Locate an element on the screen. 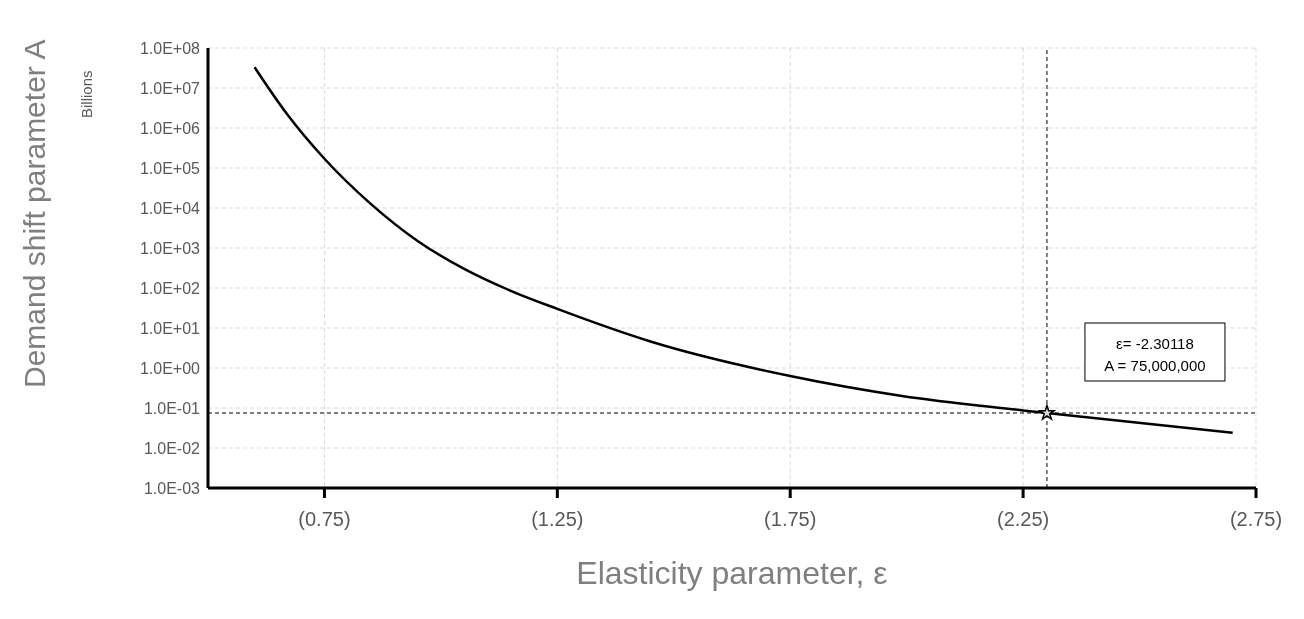 The height and width of the screenshot is (619, 1304). x-tick-label: (2.25) is located at coordinates (1023, 519).